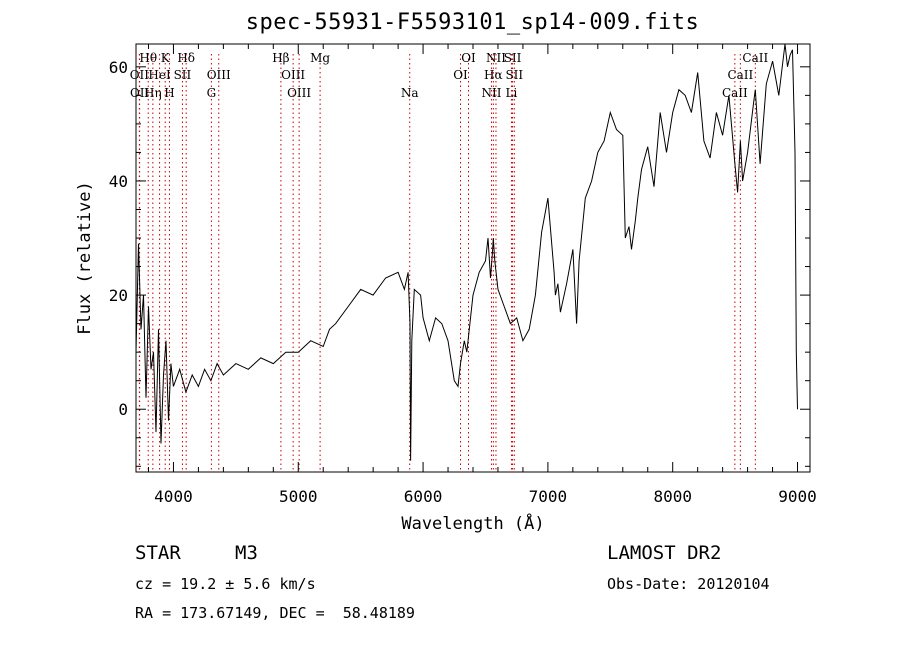 Image resolution: width=900 pixels, height=650 pixels. What do you see at coordinates (410, 93) in the screenshot?
I see `line-label: Na` at bounding box center [410, 93].